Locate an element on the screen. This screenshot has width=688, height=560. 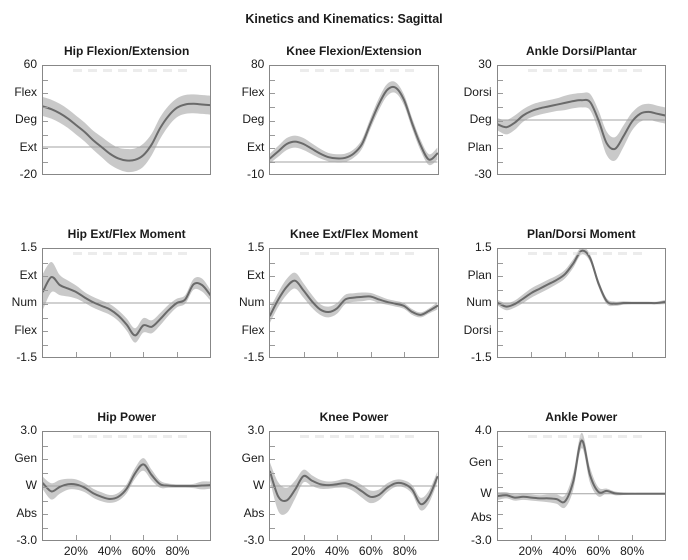
y-axis-tick-label: W is located at coordinates (31, 485).